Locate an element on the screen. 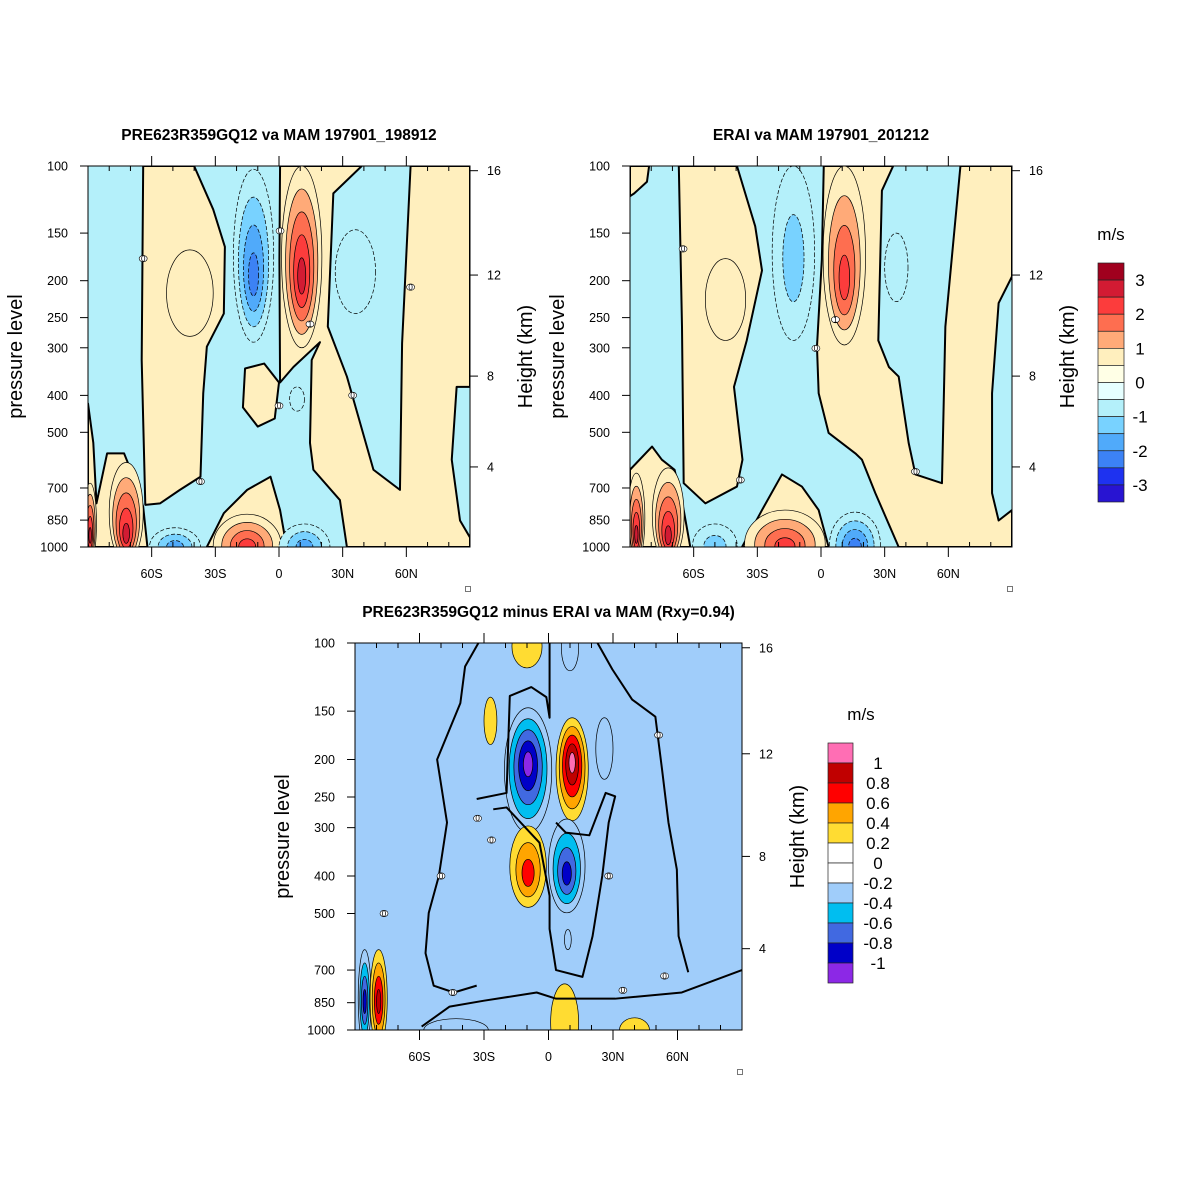 This screenshot has height=1200, width=1200. colorbar-label: 3 is located at coordinates (1139, 280).